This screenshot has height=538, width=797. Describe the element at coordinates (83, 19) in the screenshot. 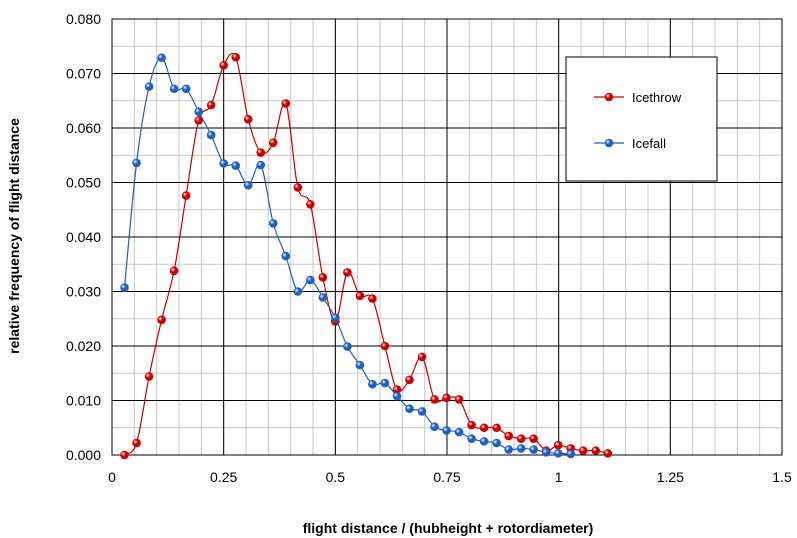

I see `y-tick-label: 0.080` at that location.